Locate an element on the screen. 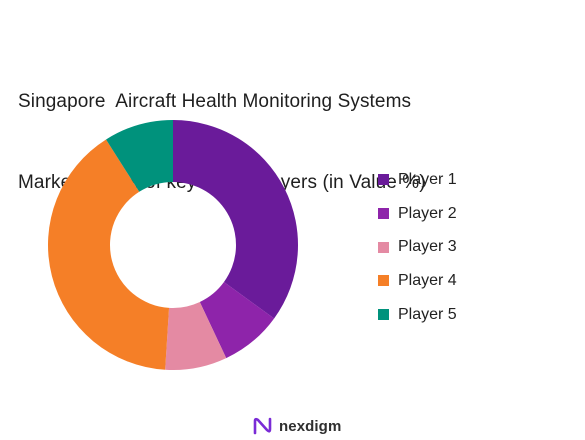 The width and height of the screenshot is (585, 440). legend-item-player-3: Player 3 is located at coordinates (458, 247).